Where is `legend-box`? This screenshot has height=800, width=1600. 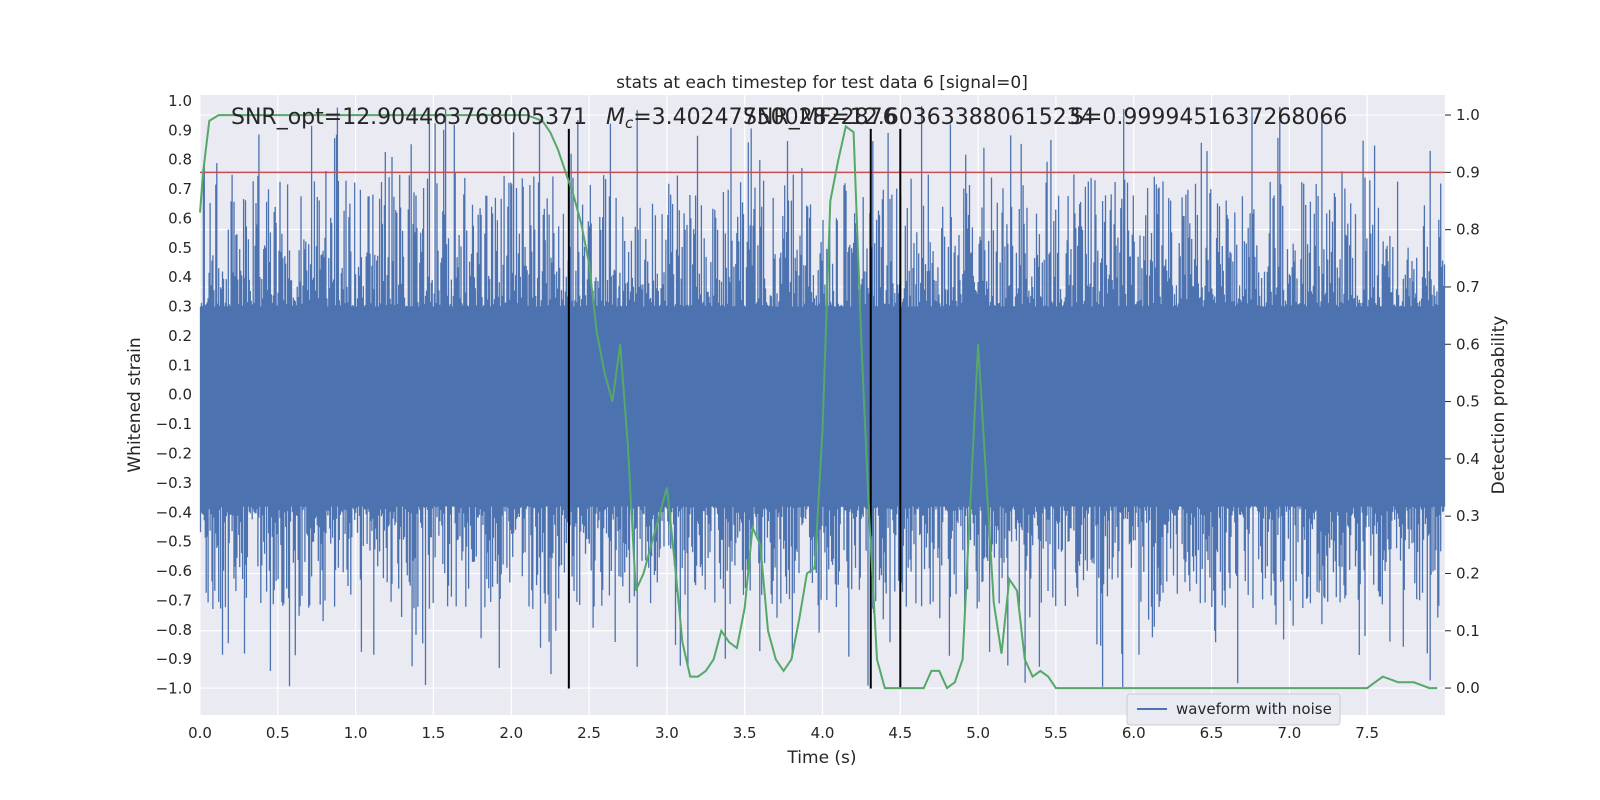
legend-box is located at coordinates (1233, 709).